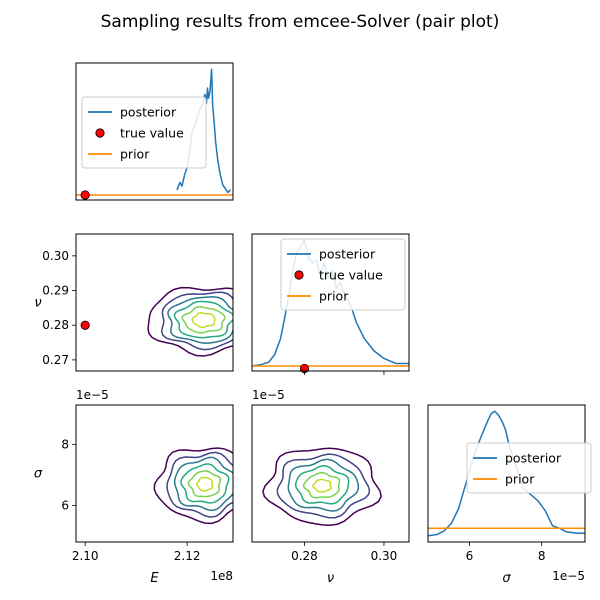  Describe the element at coordinates (568, 576) in the screenshot. I see `x-offset-text: 1e−5` at that location.